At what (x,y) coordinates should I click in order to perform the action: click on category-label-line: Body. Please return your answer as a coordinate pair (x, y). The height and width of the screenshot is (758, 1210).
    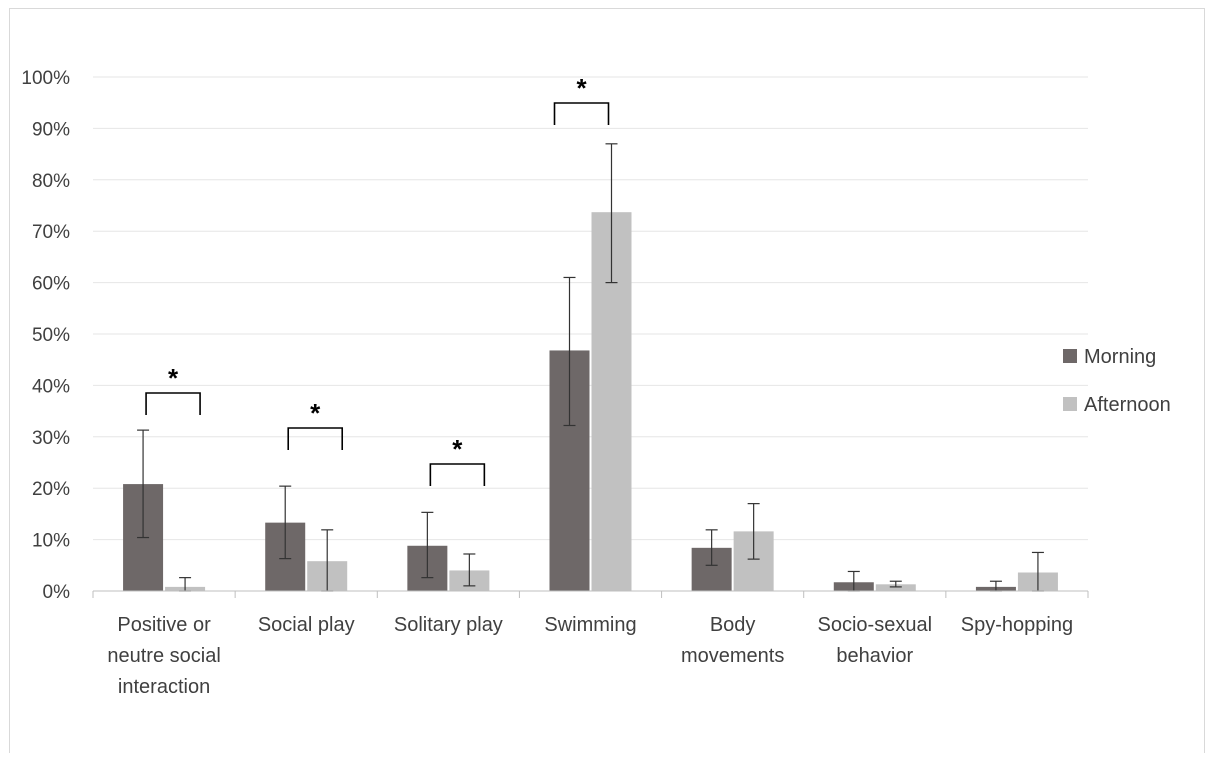
    Looking at the image, I should click on (733, 625).